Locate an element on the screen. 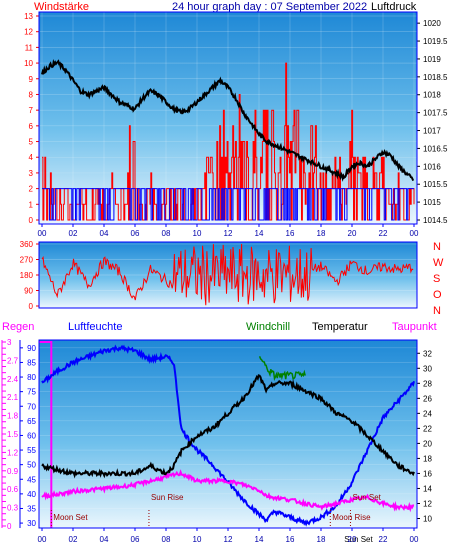 Image resolution: width=462 pixels, height=550 pixels. astronomy-annotations: Moon Set Sun Rise Sun Set Moon Rise Sun Set is located at coordinates (216, 518).